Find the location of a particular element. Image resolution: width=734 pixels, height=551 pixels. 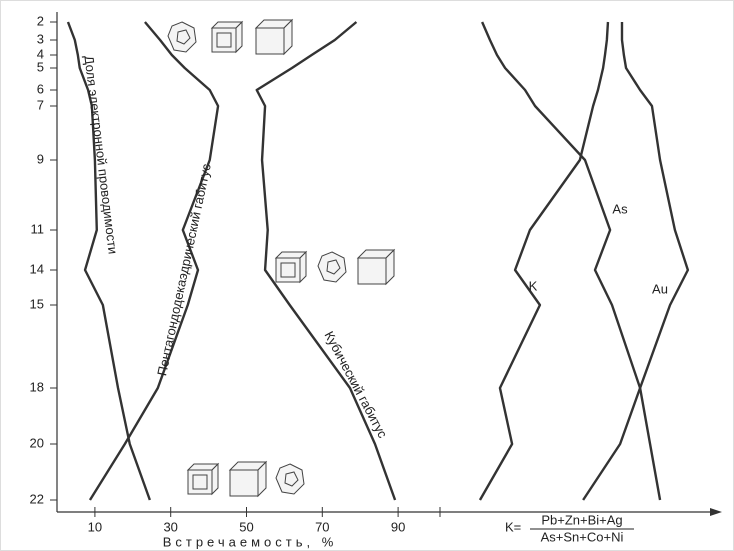

x-tick-label: 50 is located at coordinates (246, 526).